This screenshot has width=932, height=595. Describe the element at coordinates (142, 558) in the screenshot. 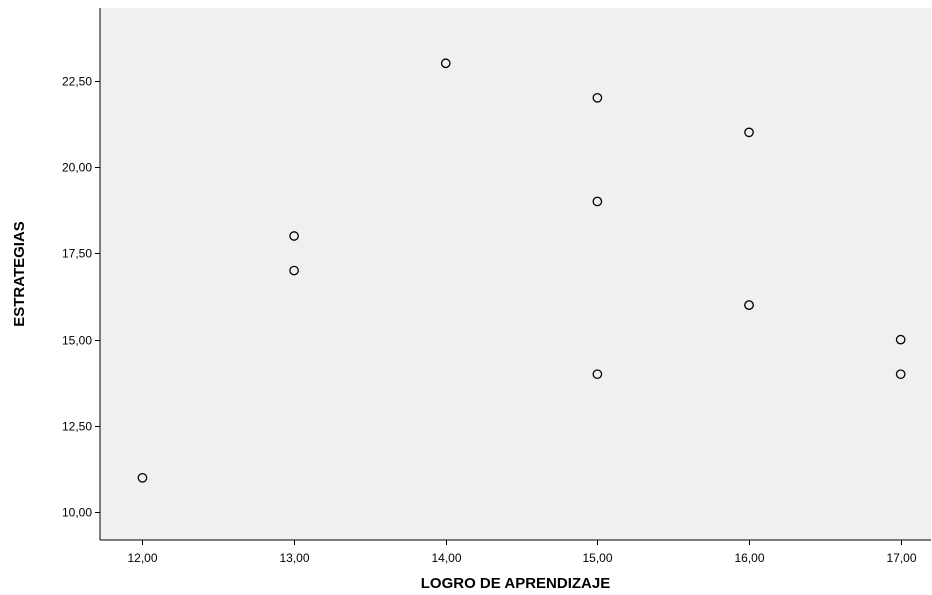

I see `x-tick-label: 12,00` at that location.